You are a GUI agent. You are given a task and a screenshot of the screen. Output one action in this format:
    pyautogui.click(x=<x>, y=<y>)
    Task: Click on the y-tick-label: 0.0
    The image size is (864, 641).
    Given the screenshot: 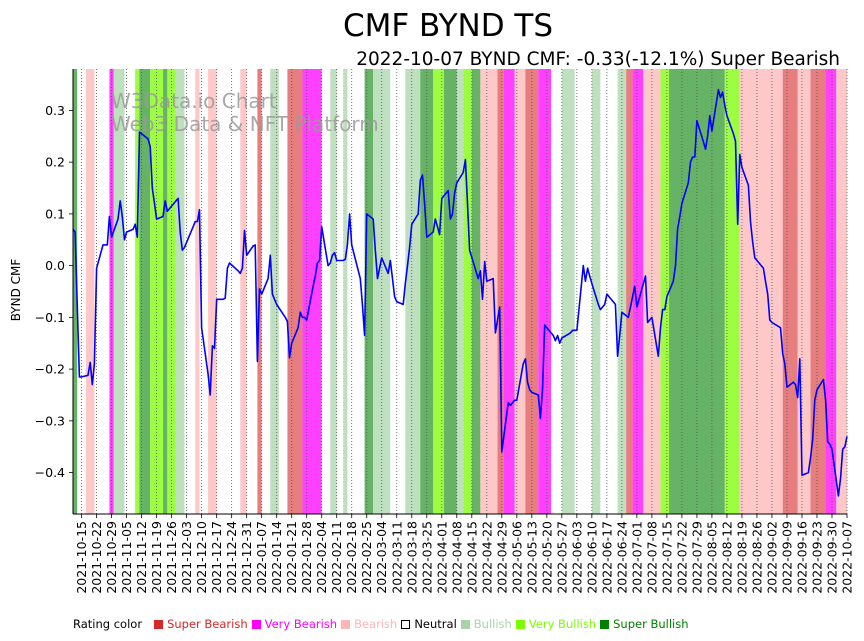 What is the action you would take?
    pyautogui.click(x=55, y=265)
    